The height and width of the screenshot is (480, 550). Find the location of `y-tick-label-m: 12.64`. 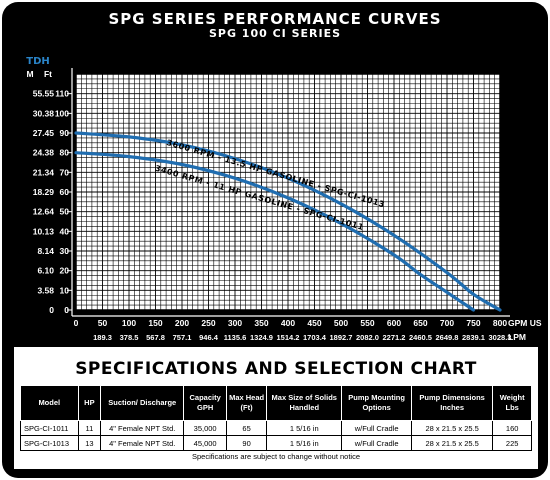

y-tick-label-m: 12.64 is located at coordinates (44, 212).